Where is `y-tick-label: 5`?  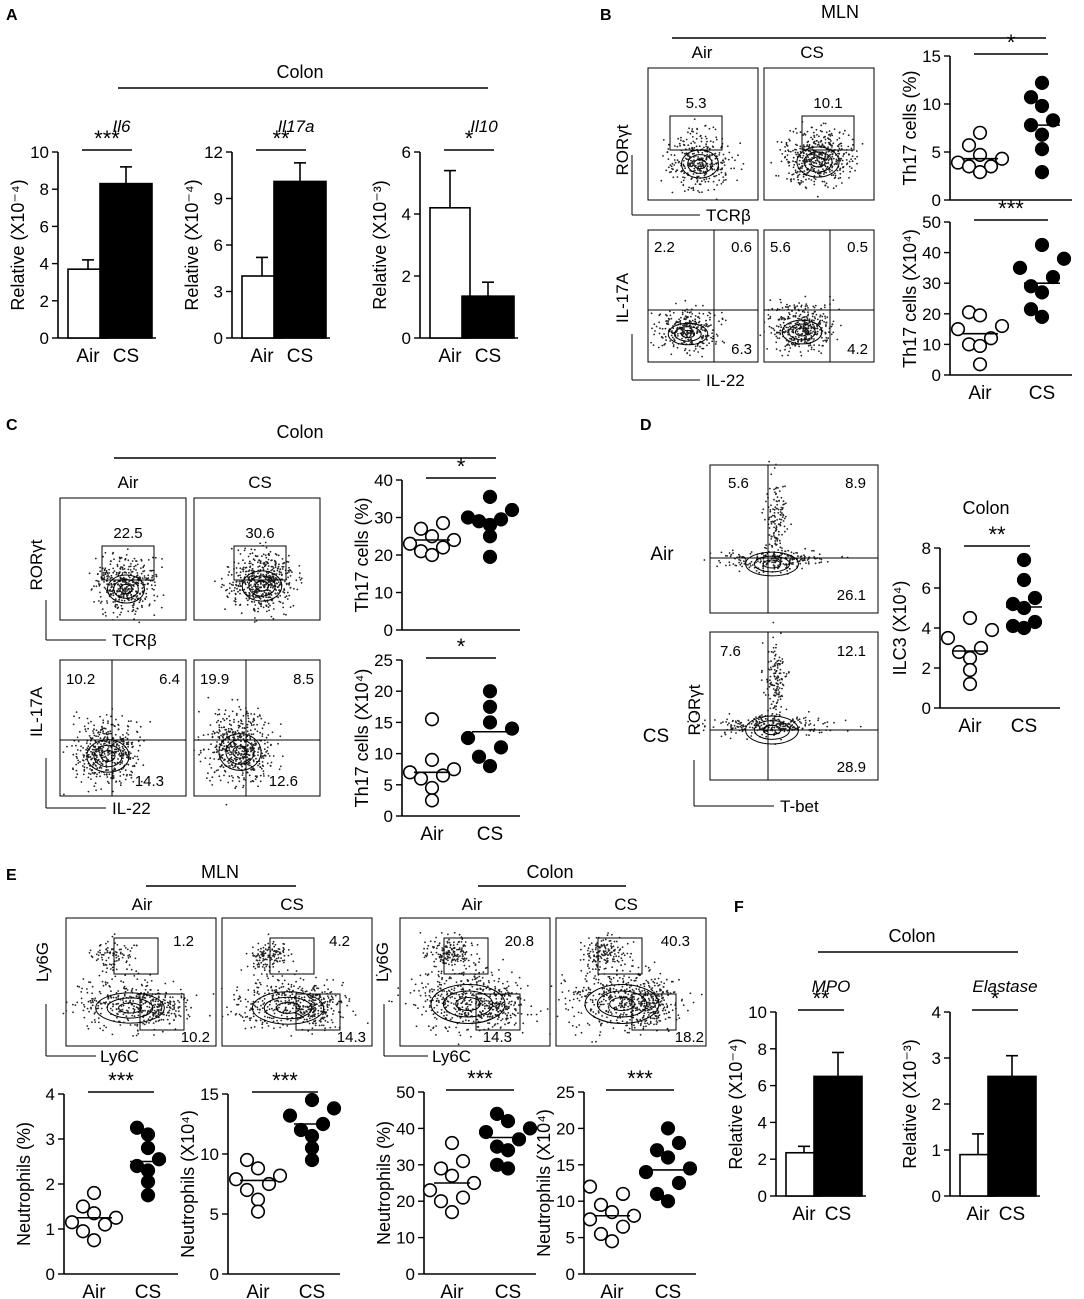 y-tick-label: 5 is located at coordinates (936, 152).